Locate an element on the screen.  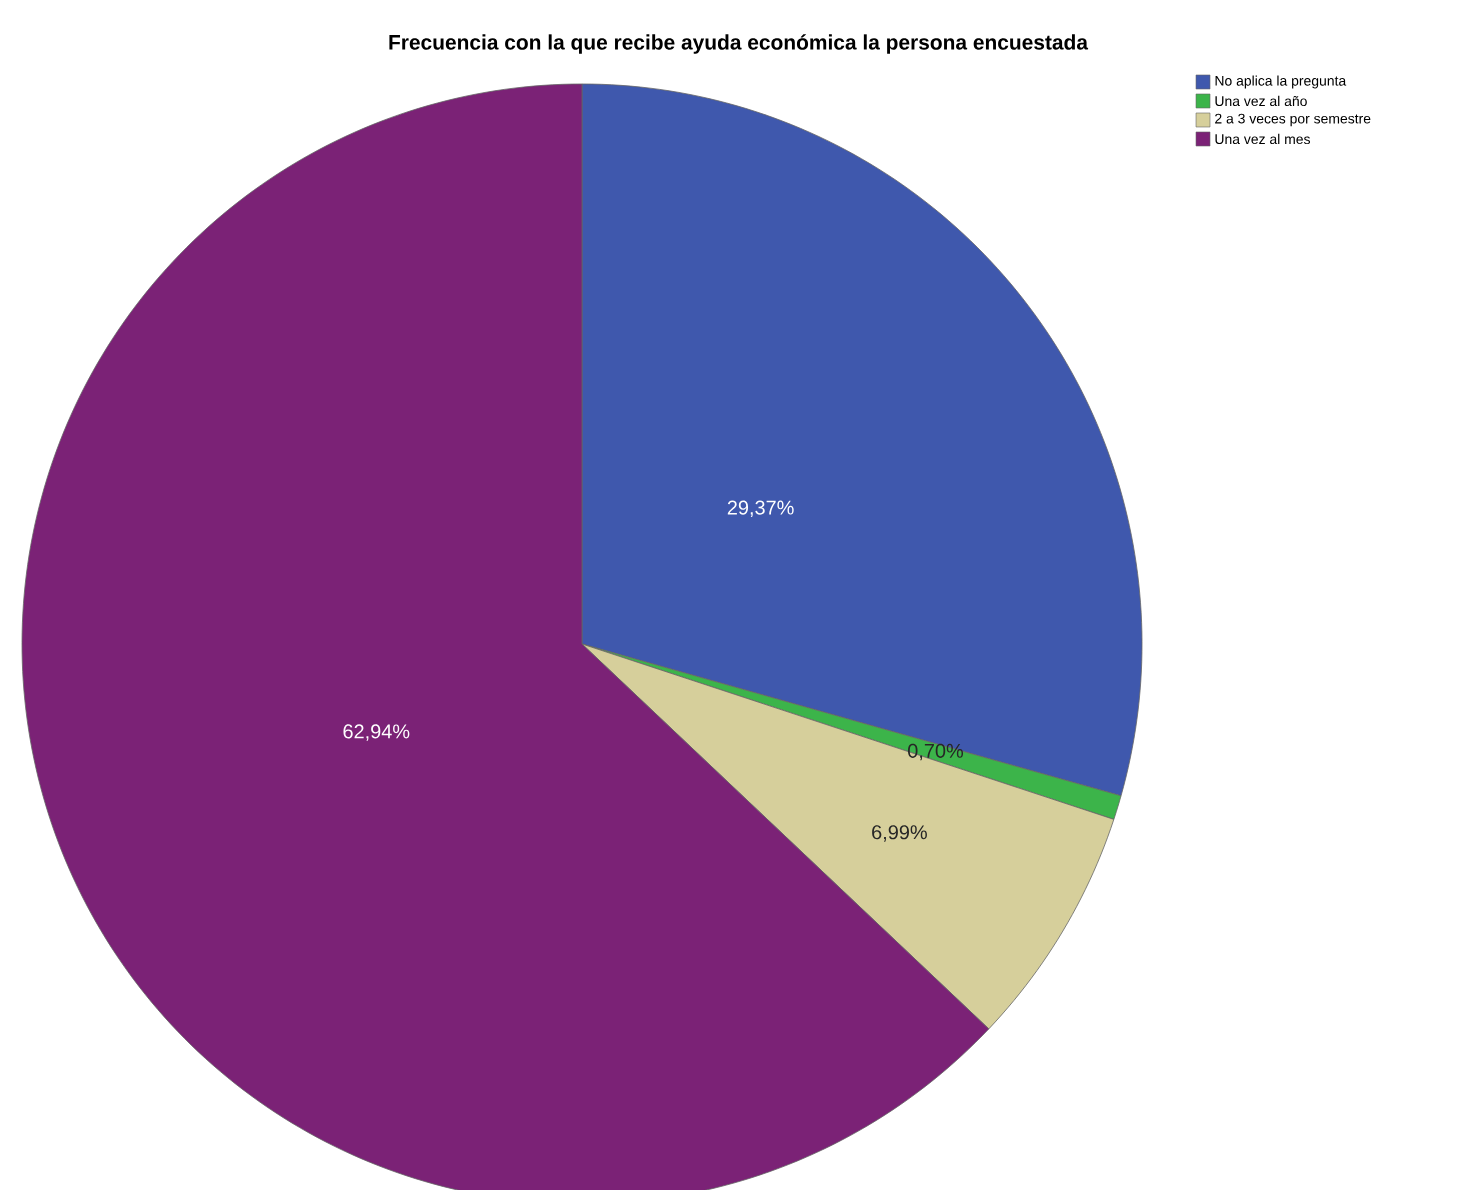
chart-title: Frecuencia con la que recibe ayuda económica la persona encuestada is located at coordinates (739, 44).